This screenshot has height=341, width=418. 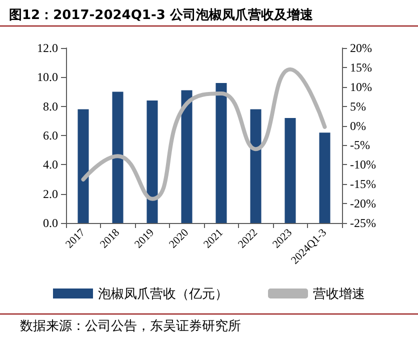 I want to click on source-note: 数据来源：公司公告，东吴证券研究所, so click(x=130, y=326).